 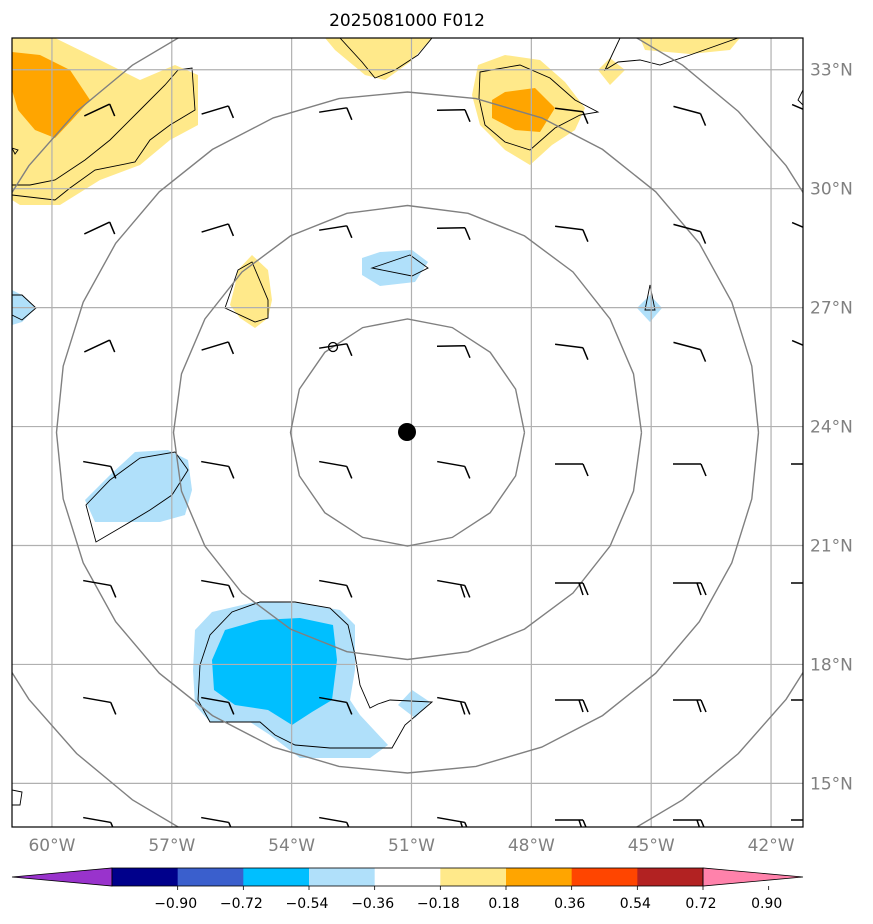 I want to click on contour-line-east-edge, so click(x=800, y=97).